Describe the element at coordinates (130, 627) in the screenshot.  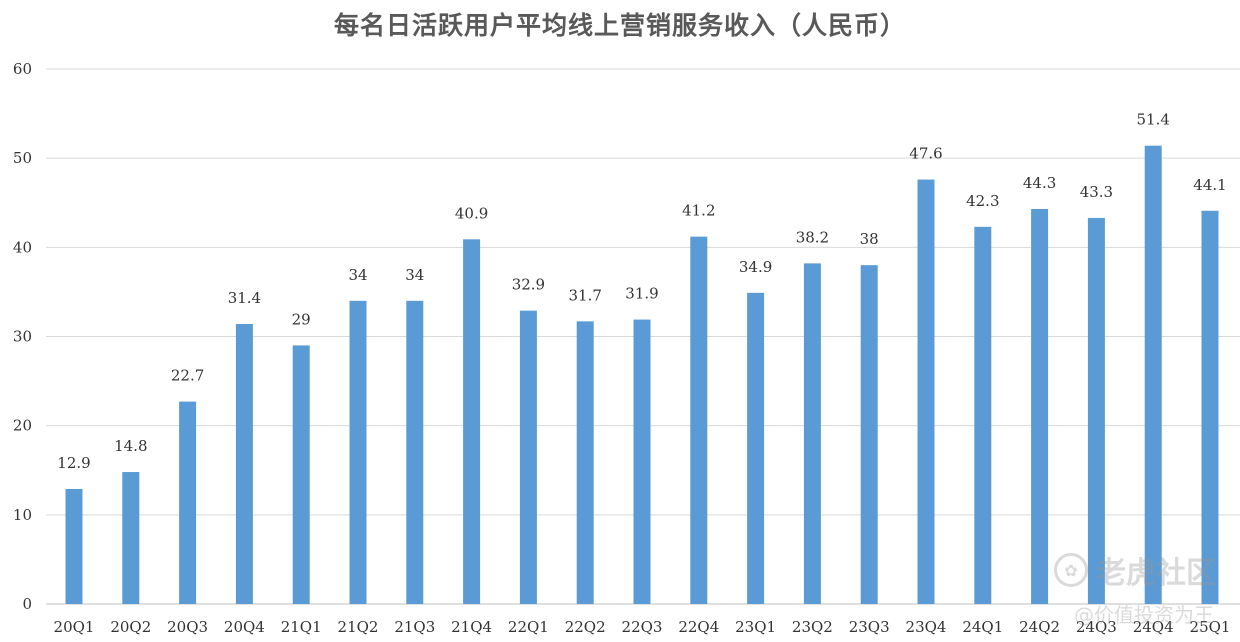
I see `x-category-label: 20Q2` at that location.